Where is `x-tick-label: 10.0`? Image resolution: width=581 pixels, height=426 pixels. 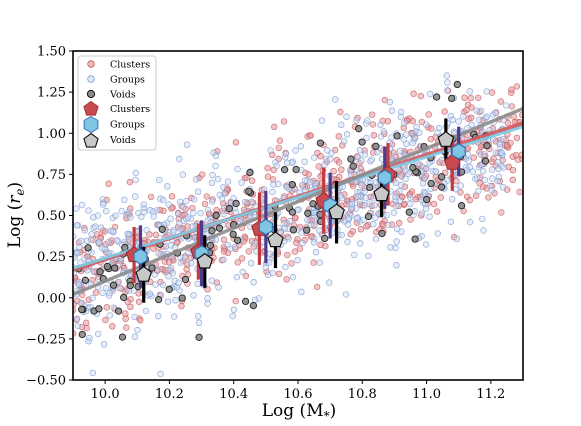 x-tick-label: 10.0 is located at coordinates (105, 394).